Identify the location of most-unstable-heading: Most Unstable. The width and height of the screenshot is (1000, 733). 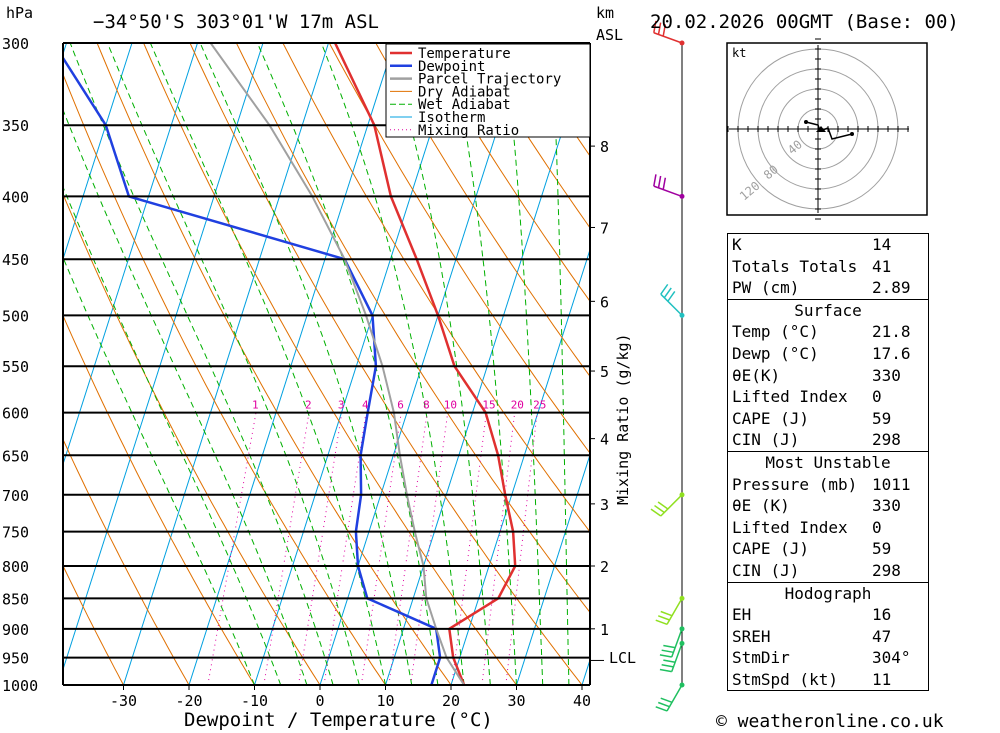
(828, 462).